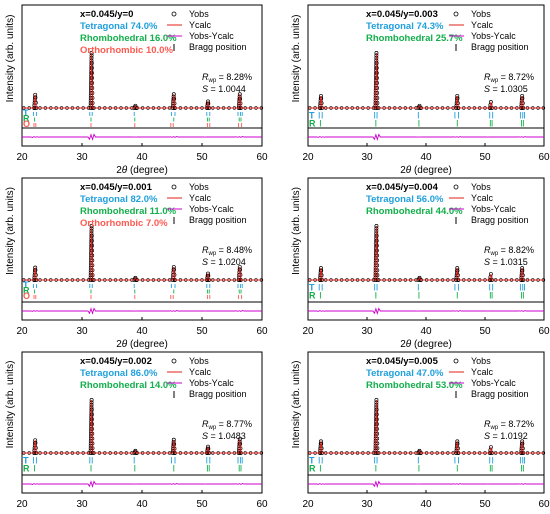  Describe the element at coordinates (106, 14) in the screenshot. I see `sample-label: x=0.045/y=0` at that location.